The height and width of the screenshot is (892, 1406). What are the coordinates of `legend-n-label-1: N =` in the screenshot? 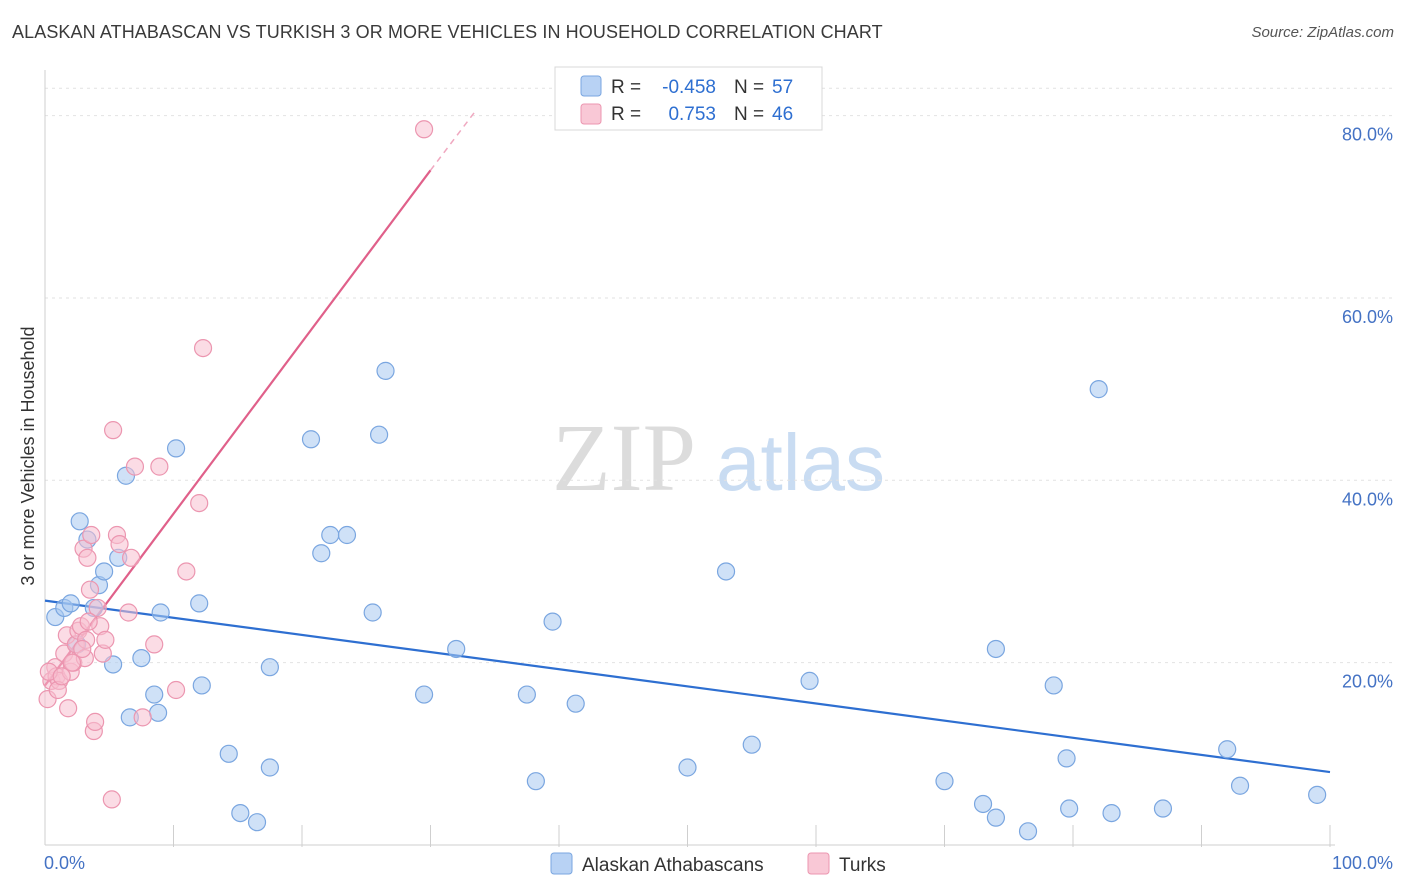 It's located at (749, 87).